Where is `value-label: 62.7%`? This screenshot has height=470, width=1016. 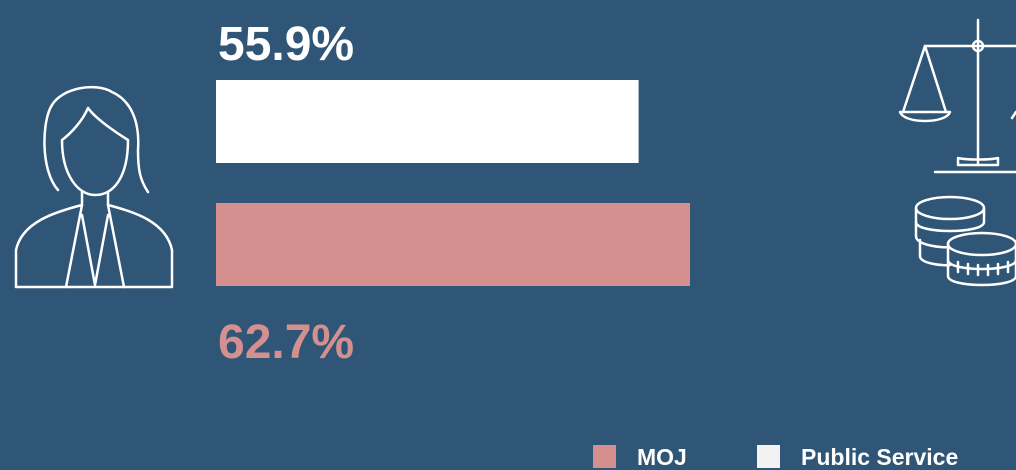 value-label: 62.7% is located at coordinates (286, 342).